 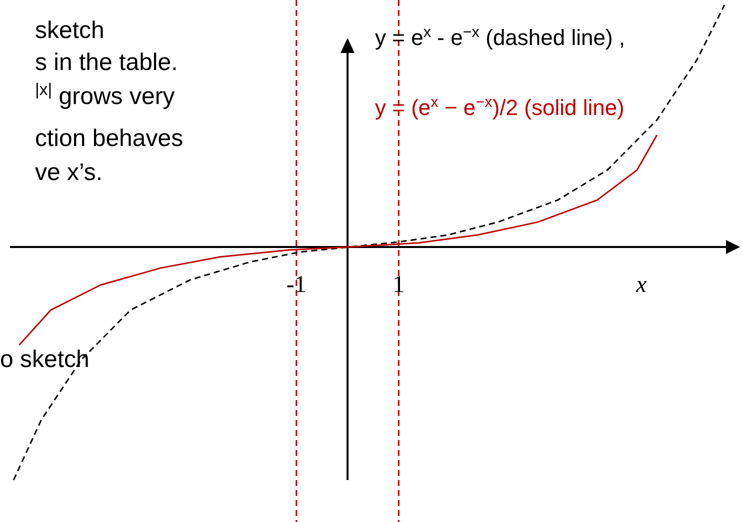 I want to click on legend-label: y = e$^{x}$ - e$^{−x}$ (dashed line) ,, so click(x=500, y=37).